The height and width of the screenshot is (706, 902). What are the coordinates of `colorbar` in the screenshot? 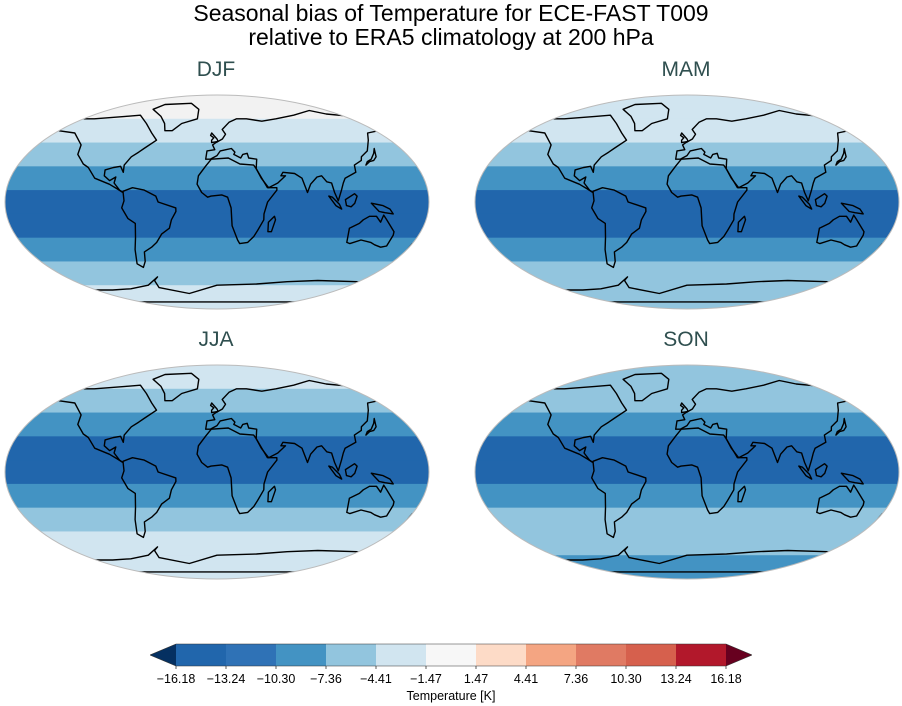 It's located at (451, 656).